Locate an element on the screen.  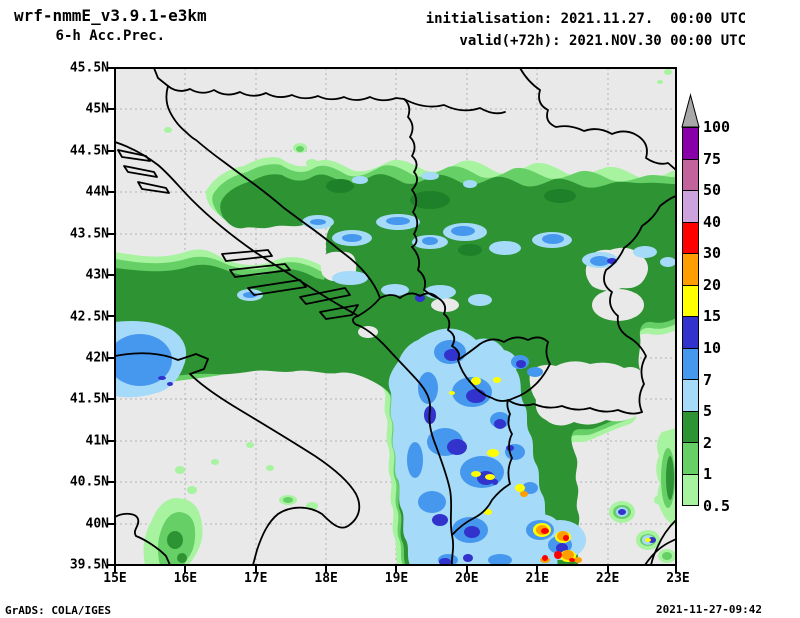
legend-overflow-arrow is located at coordinates (690, 110).